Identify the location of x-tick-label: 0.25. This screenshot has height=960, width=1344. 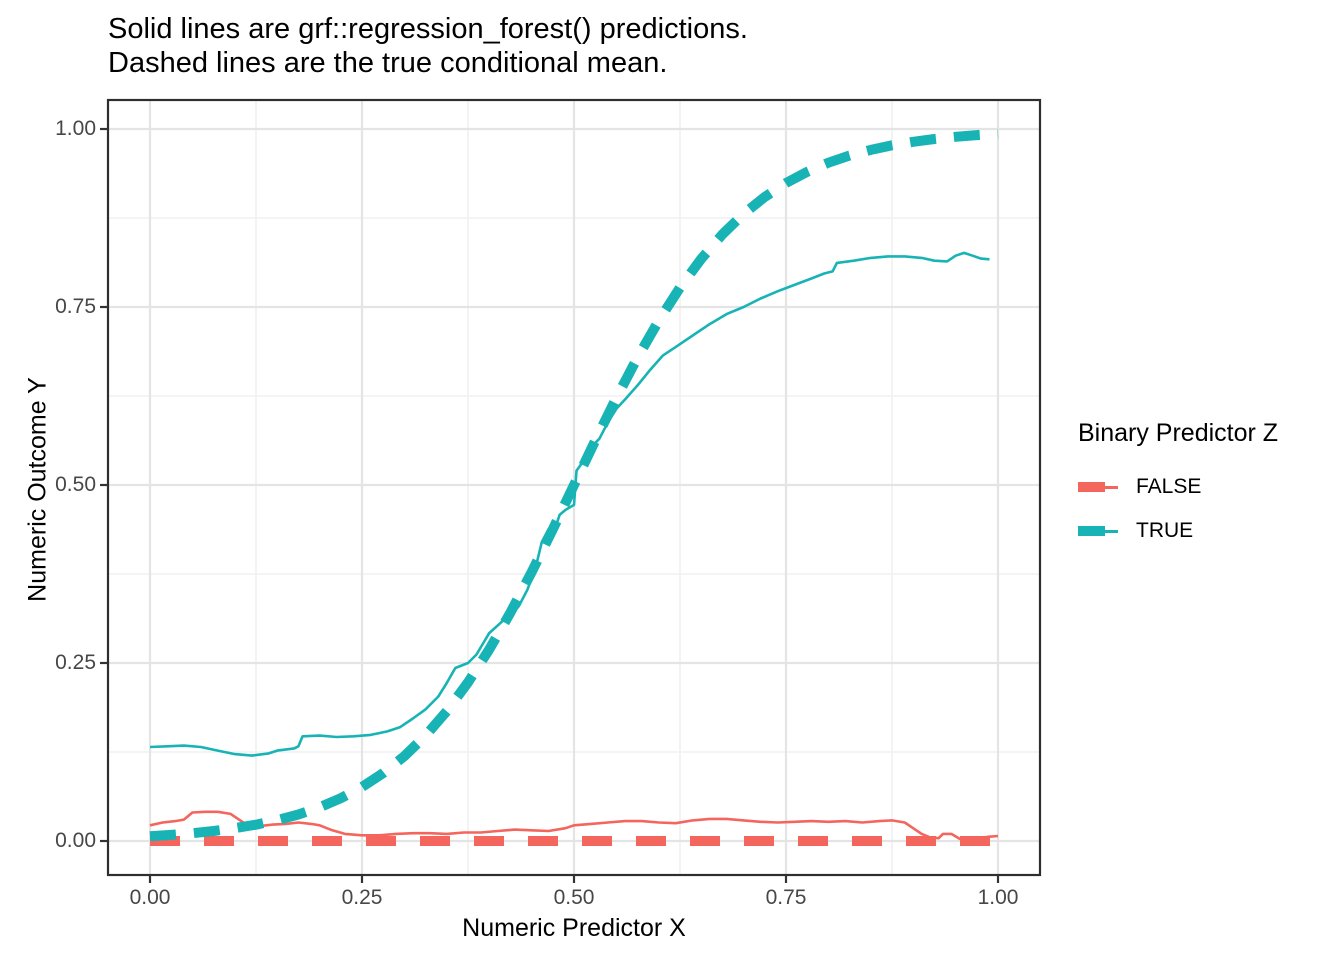
(362, 897).